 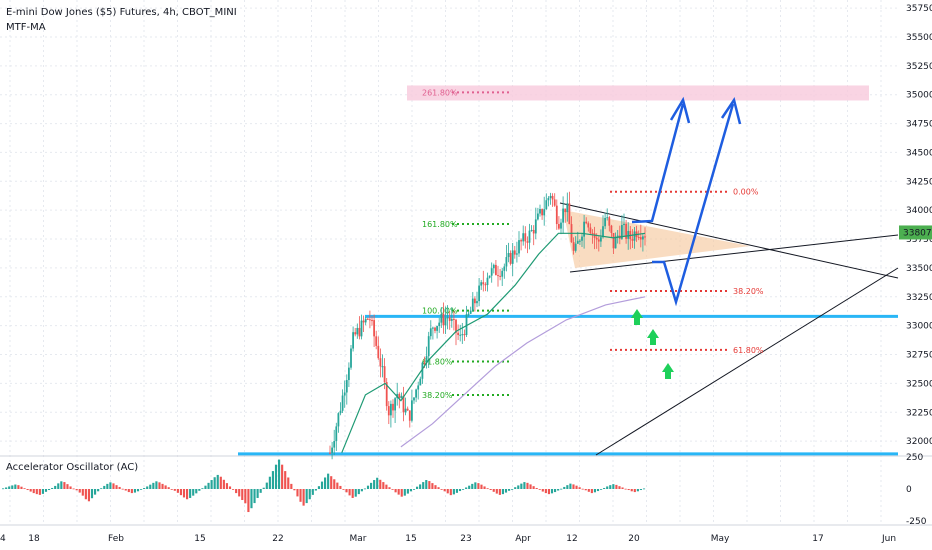 I want to click on triangle-upper-trendline, so click(x=729, y=240).